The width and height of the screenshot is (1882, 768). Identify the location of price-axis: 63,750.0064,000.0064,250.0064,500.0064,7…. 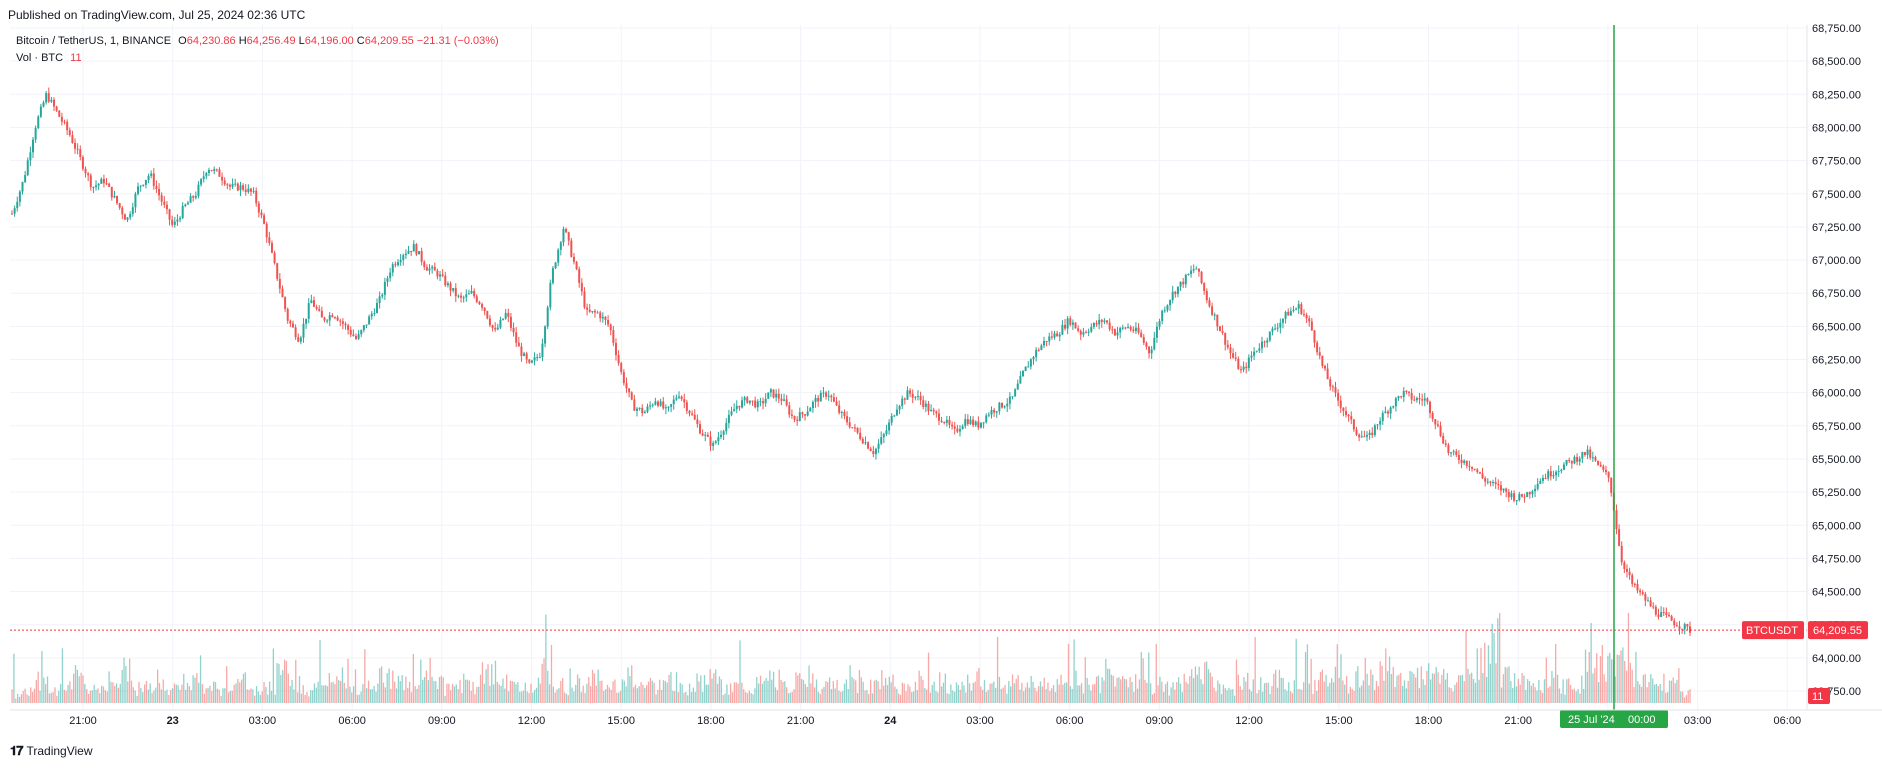
(1836, 360).